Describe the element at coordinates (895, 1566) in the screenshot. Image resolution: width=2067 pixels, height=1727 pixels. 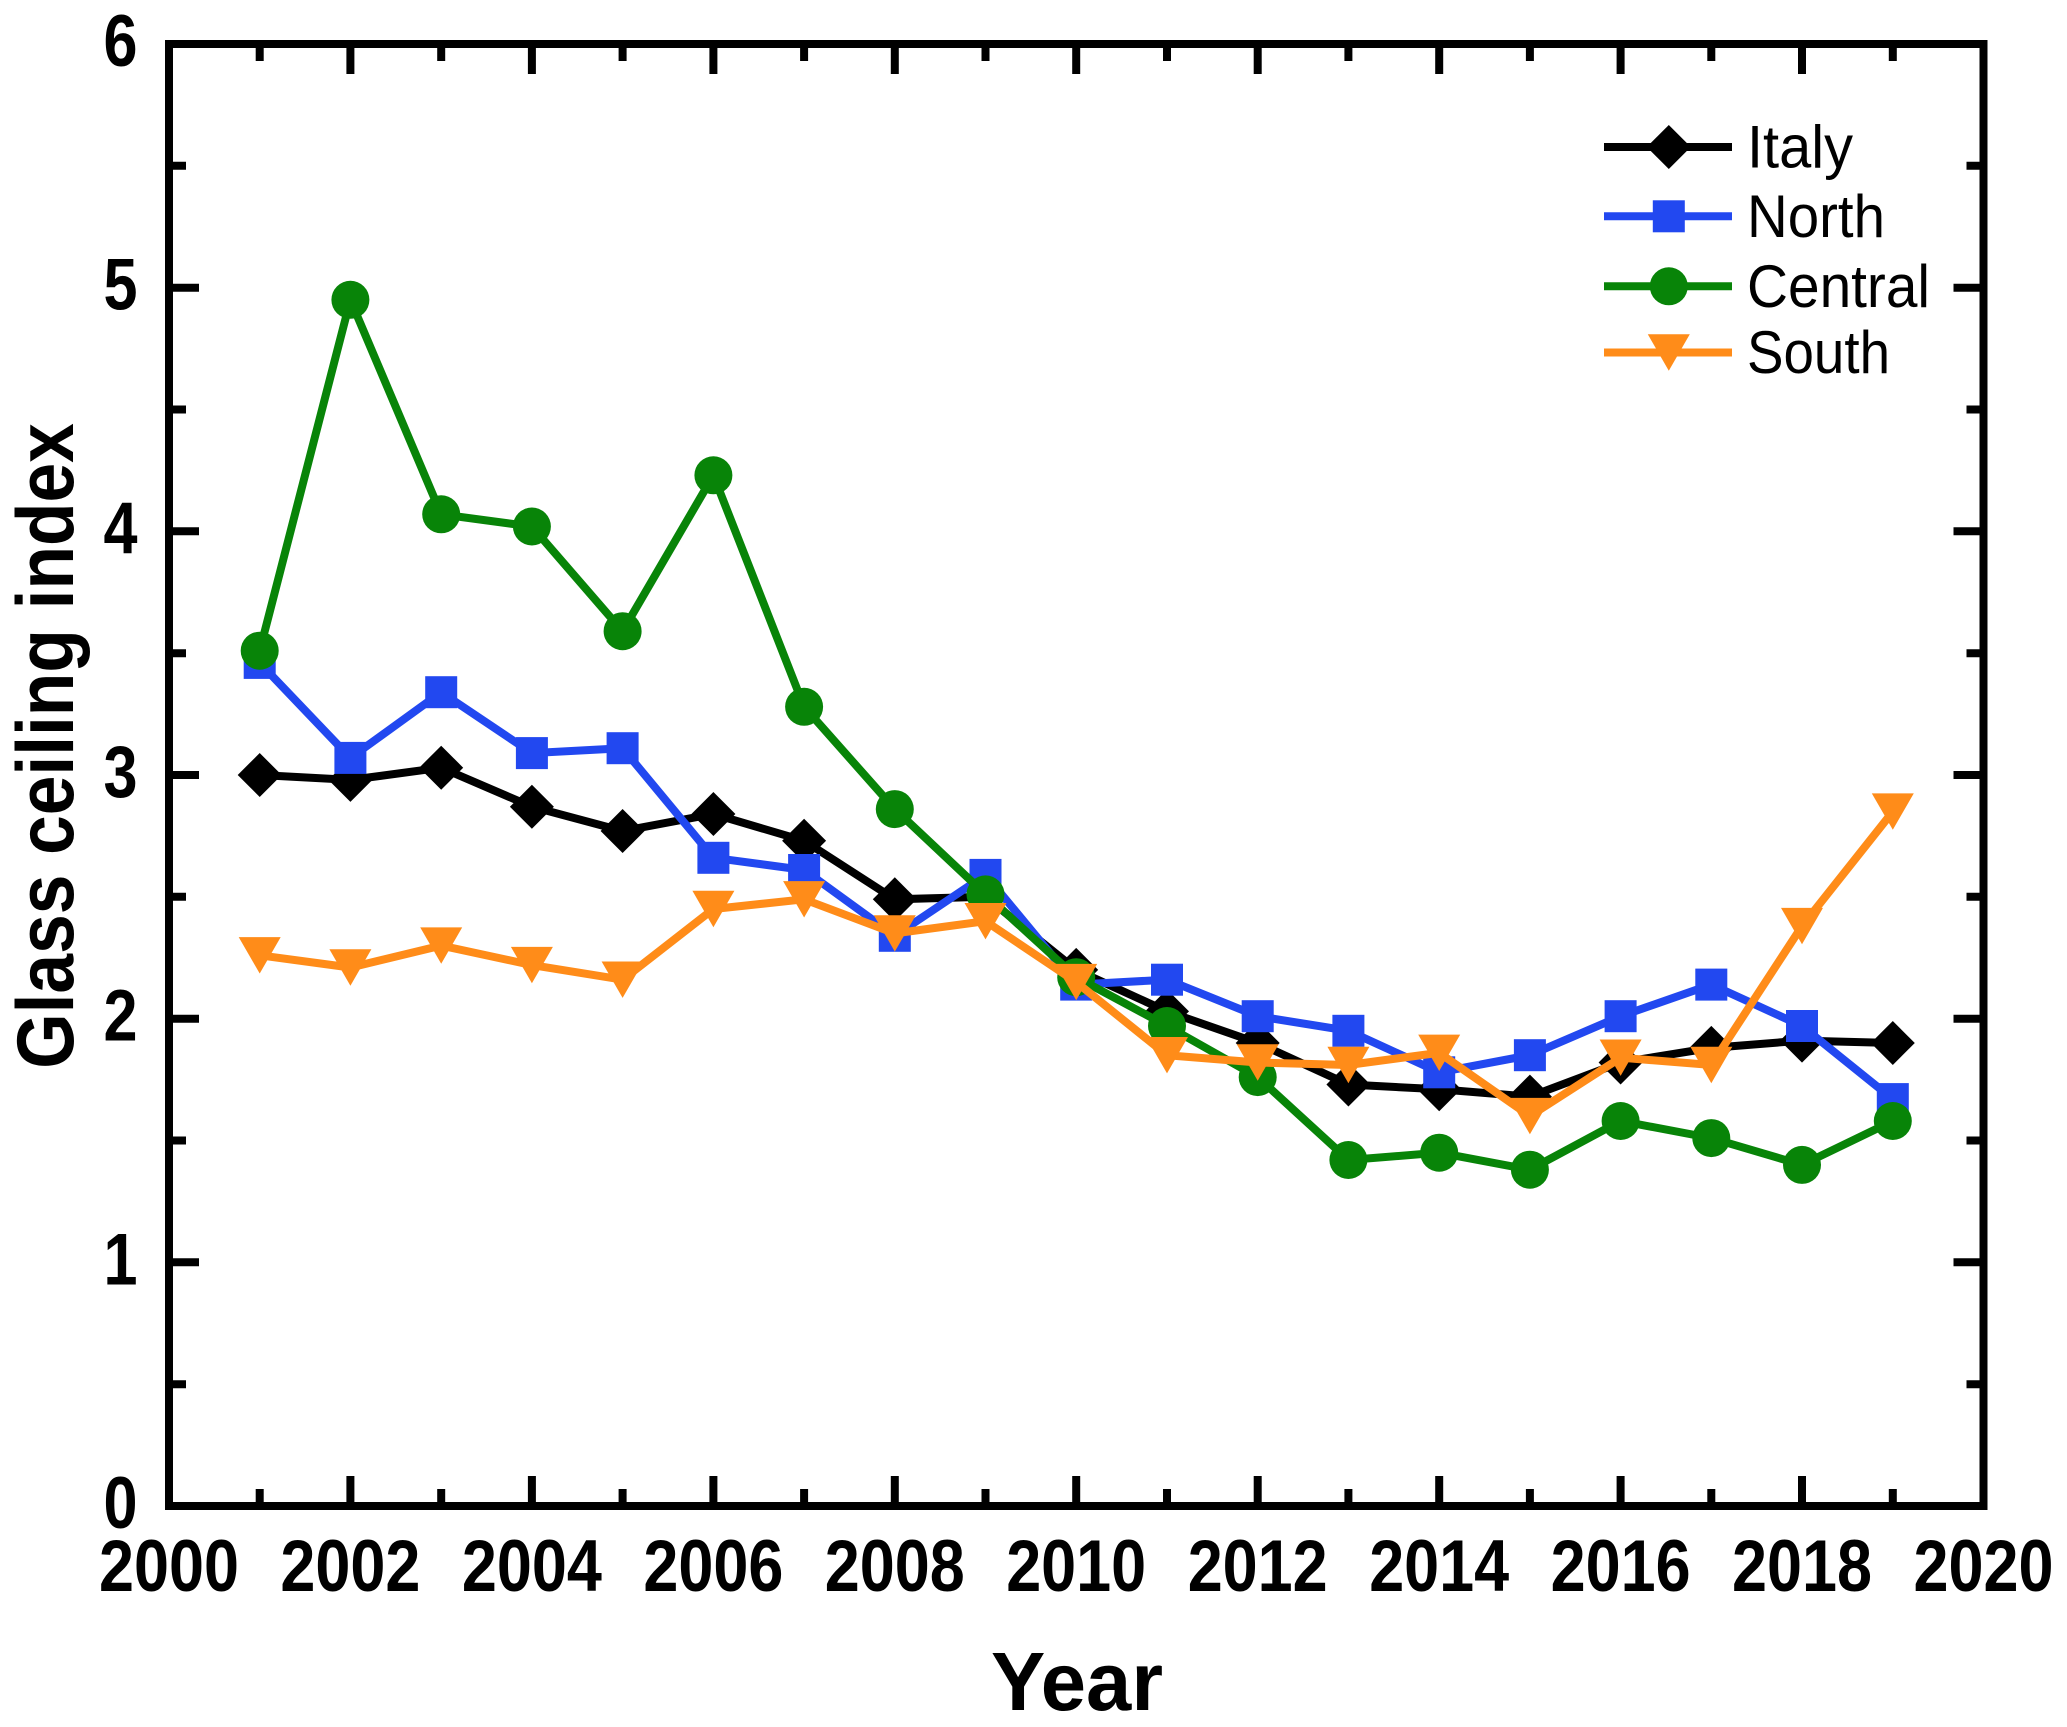
I see `svg-text: 2008` at that location.